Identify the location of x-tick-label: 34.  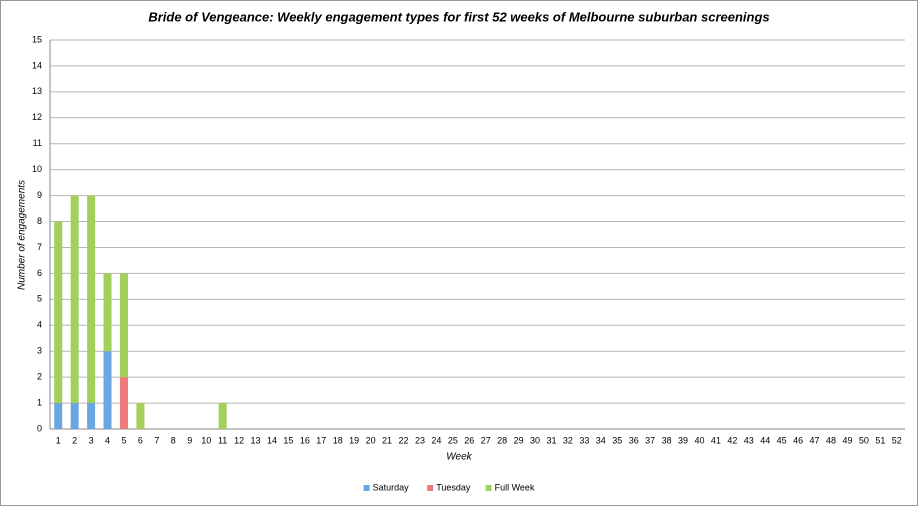
(601, 440).